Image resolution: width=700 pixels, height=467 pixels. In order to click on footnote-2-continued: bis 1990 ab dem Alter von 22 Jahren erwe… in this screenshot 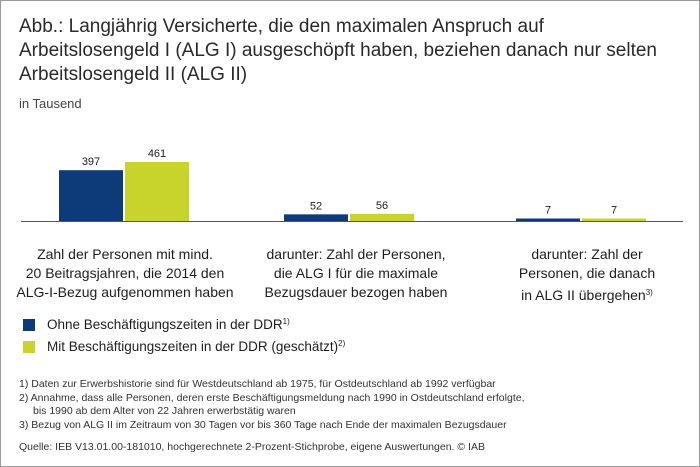, I will do `click(164, 411)`.